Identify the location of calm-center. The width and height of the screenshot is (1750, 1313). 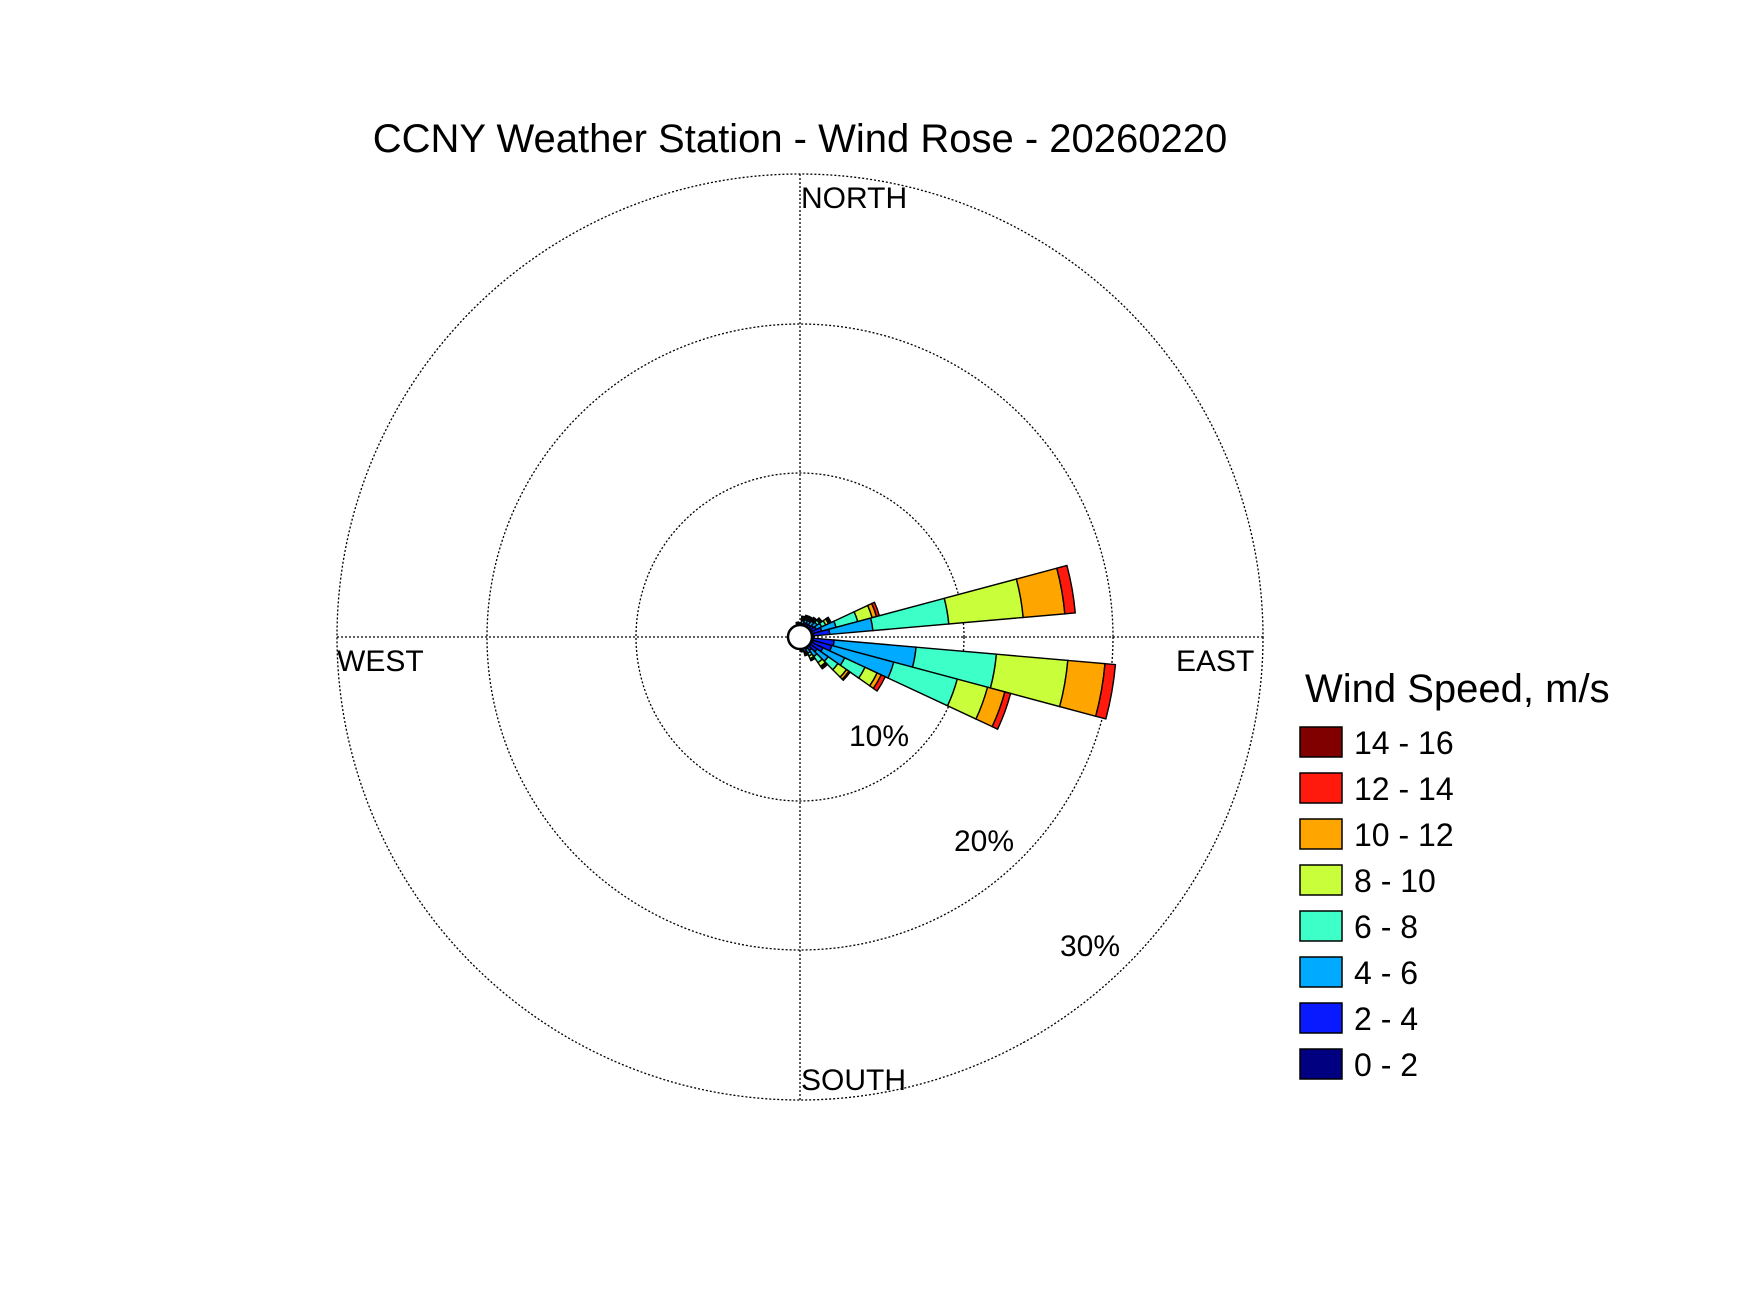
(800, 637).